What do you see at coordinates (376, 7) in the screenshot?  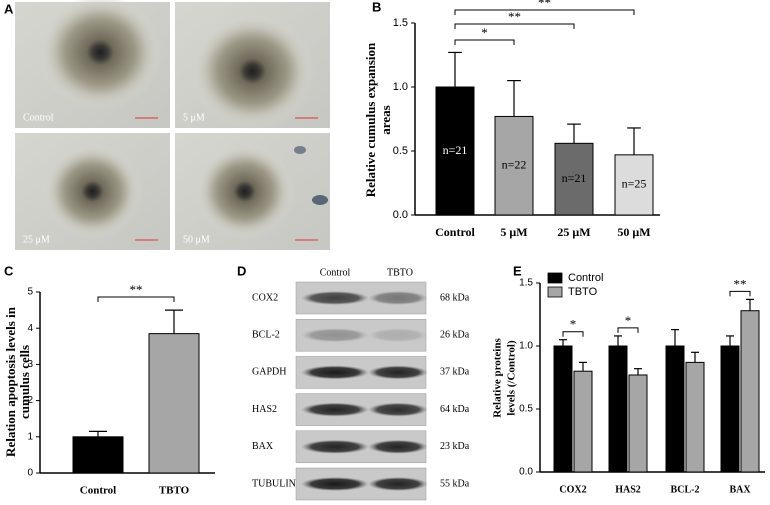 I see `panel-label: B` at bounding box center [376, 7].